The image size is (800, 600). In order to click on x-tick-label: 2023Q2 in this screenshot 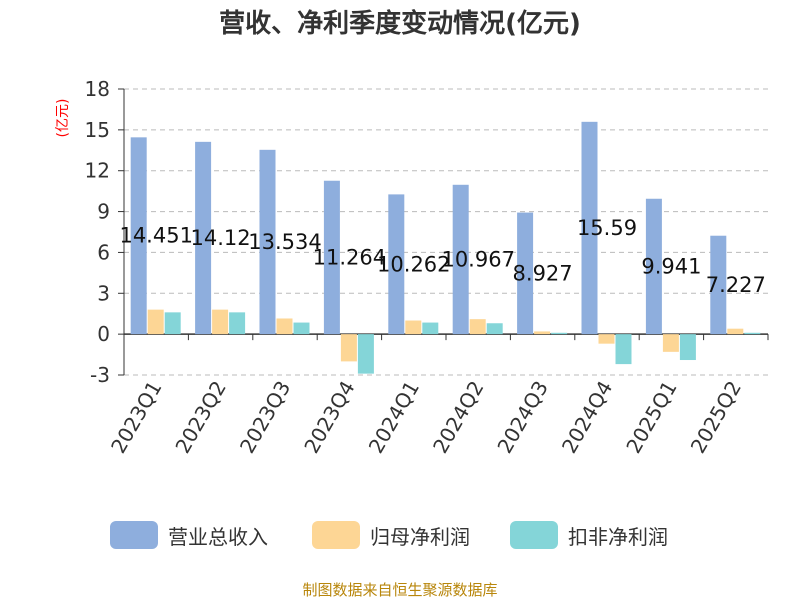, I will do `click(200, 417)`.